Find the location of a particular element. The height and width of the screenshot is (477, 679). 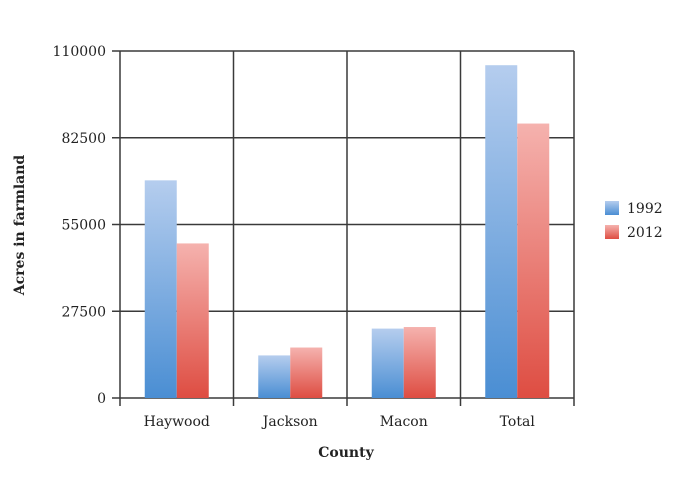

legend: 1992 2012 is located at coordinates (634, 221).